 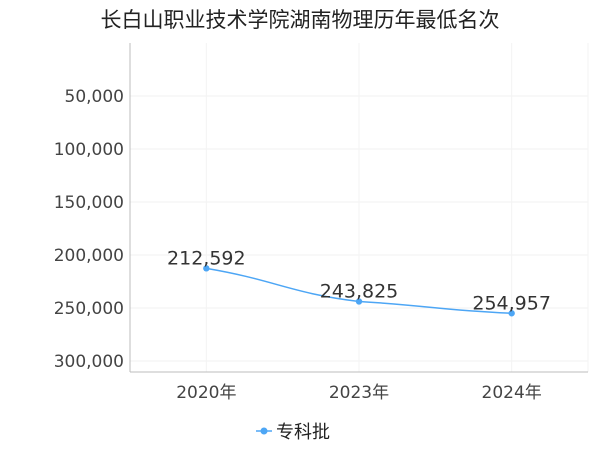 I want to click on x-tick-label: 2020年, so click(x=206, y=393).